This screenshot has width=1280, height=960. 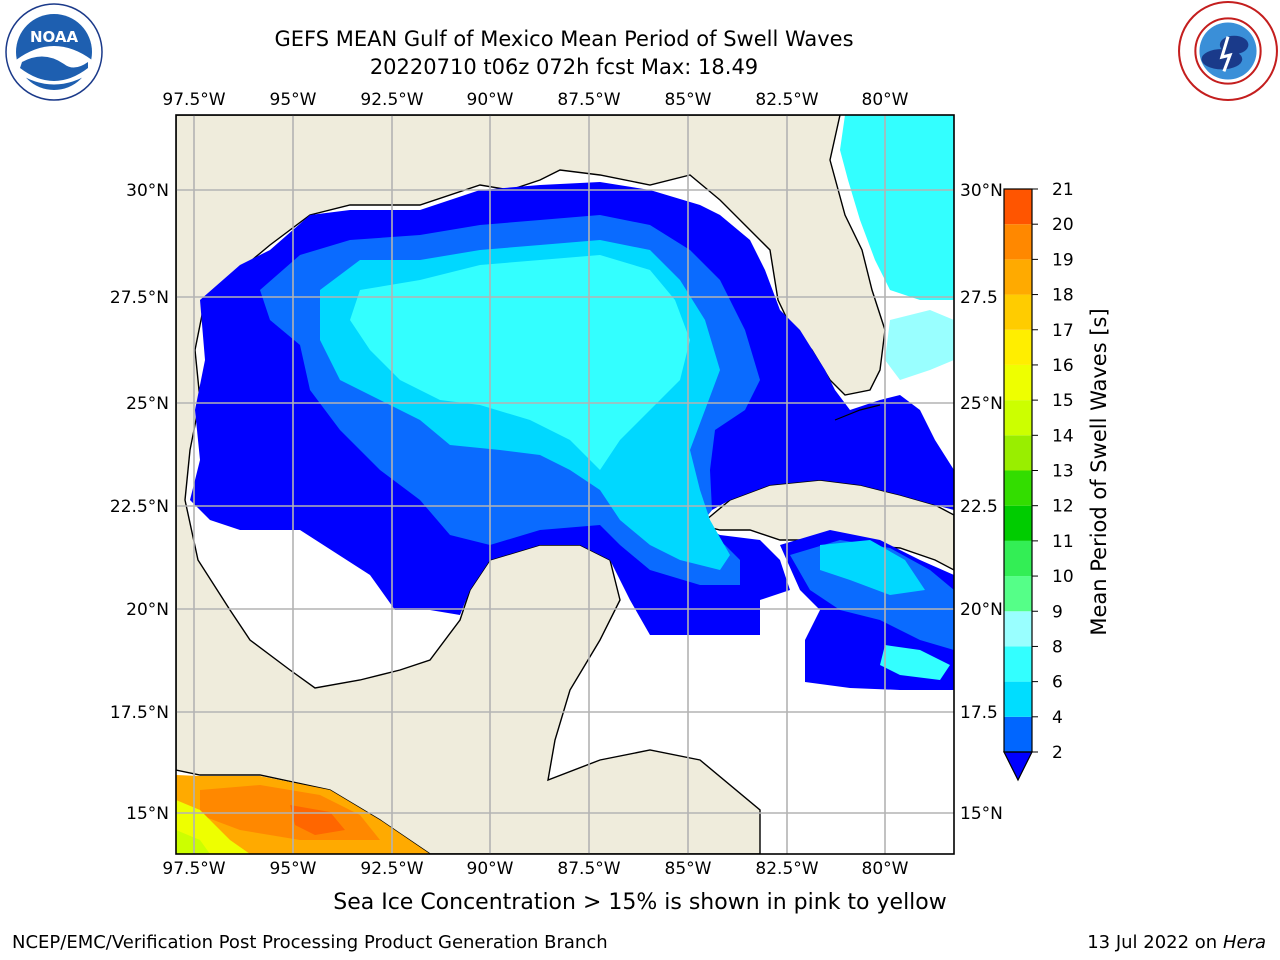 What do you see at coordinates (897, 207) in the screenshot?
I see `swell-field-atlantic` at bounding box center [897, 207].